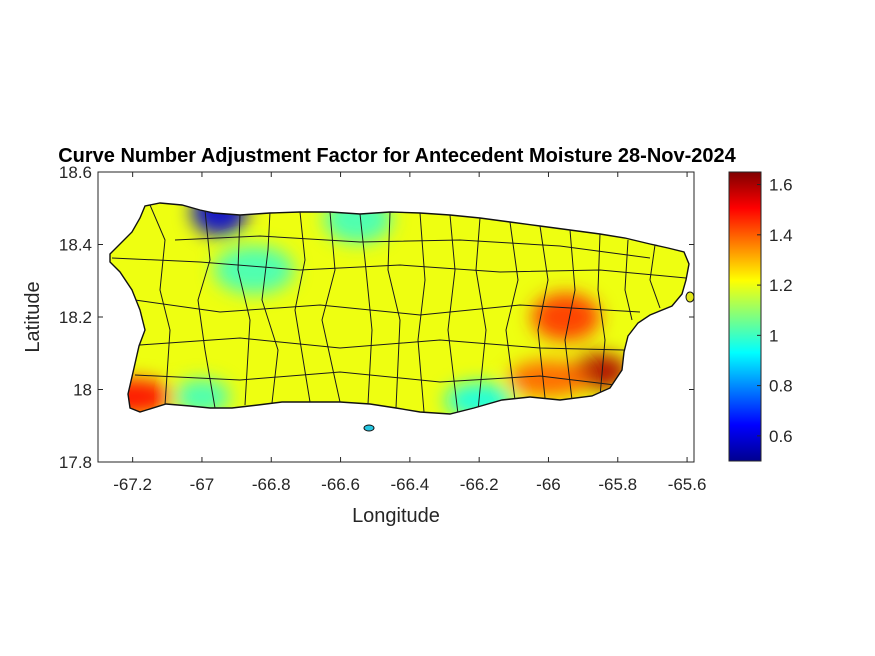  Describe the element at coordinates (132, 484) in the screenshot. I see `x-tick-label: -67.2` at that location.